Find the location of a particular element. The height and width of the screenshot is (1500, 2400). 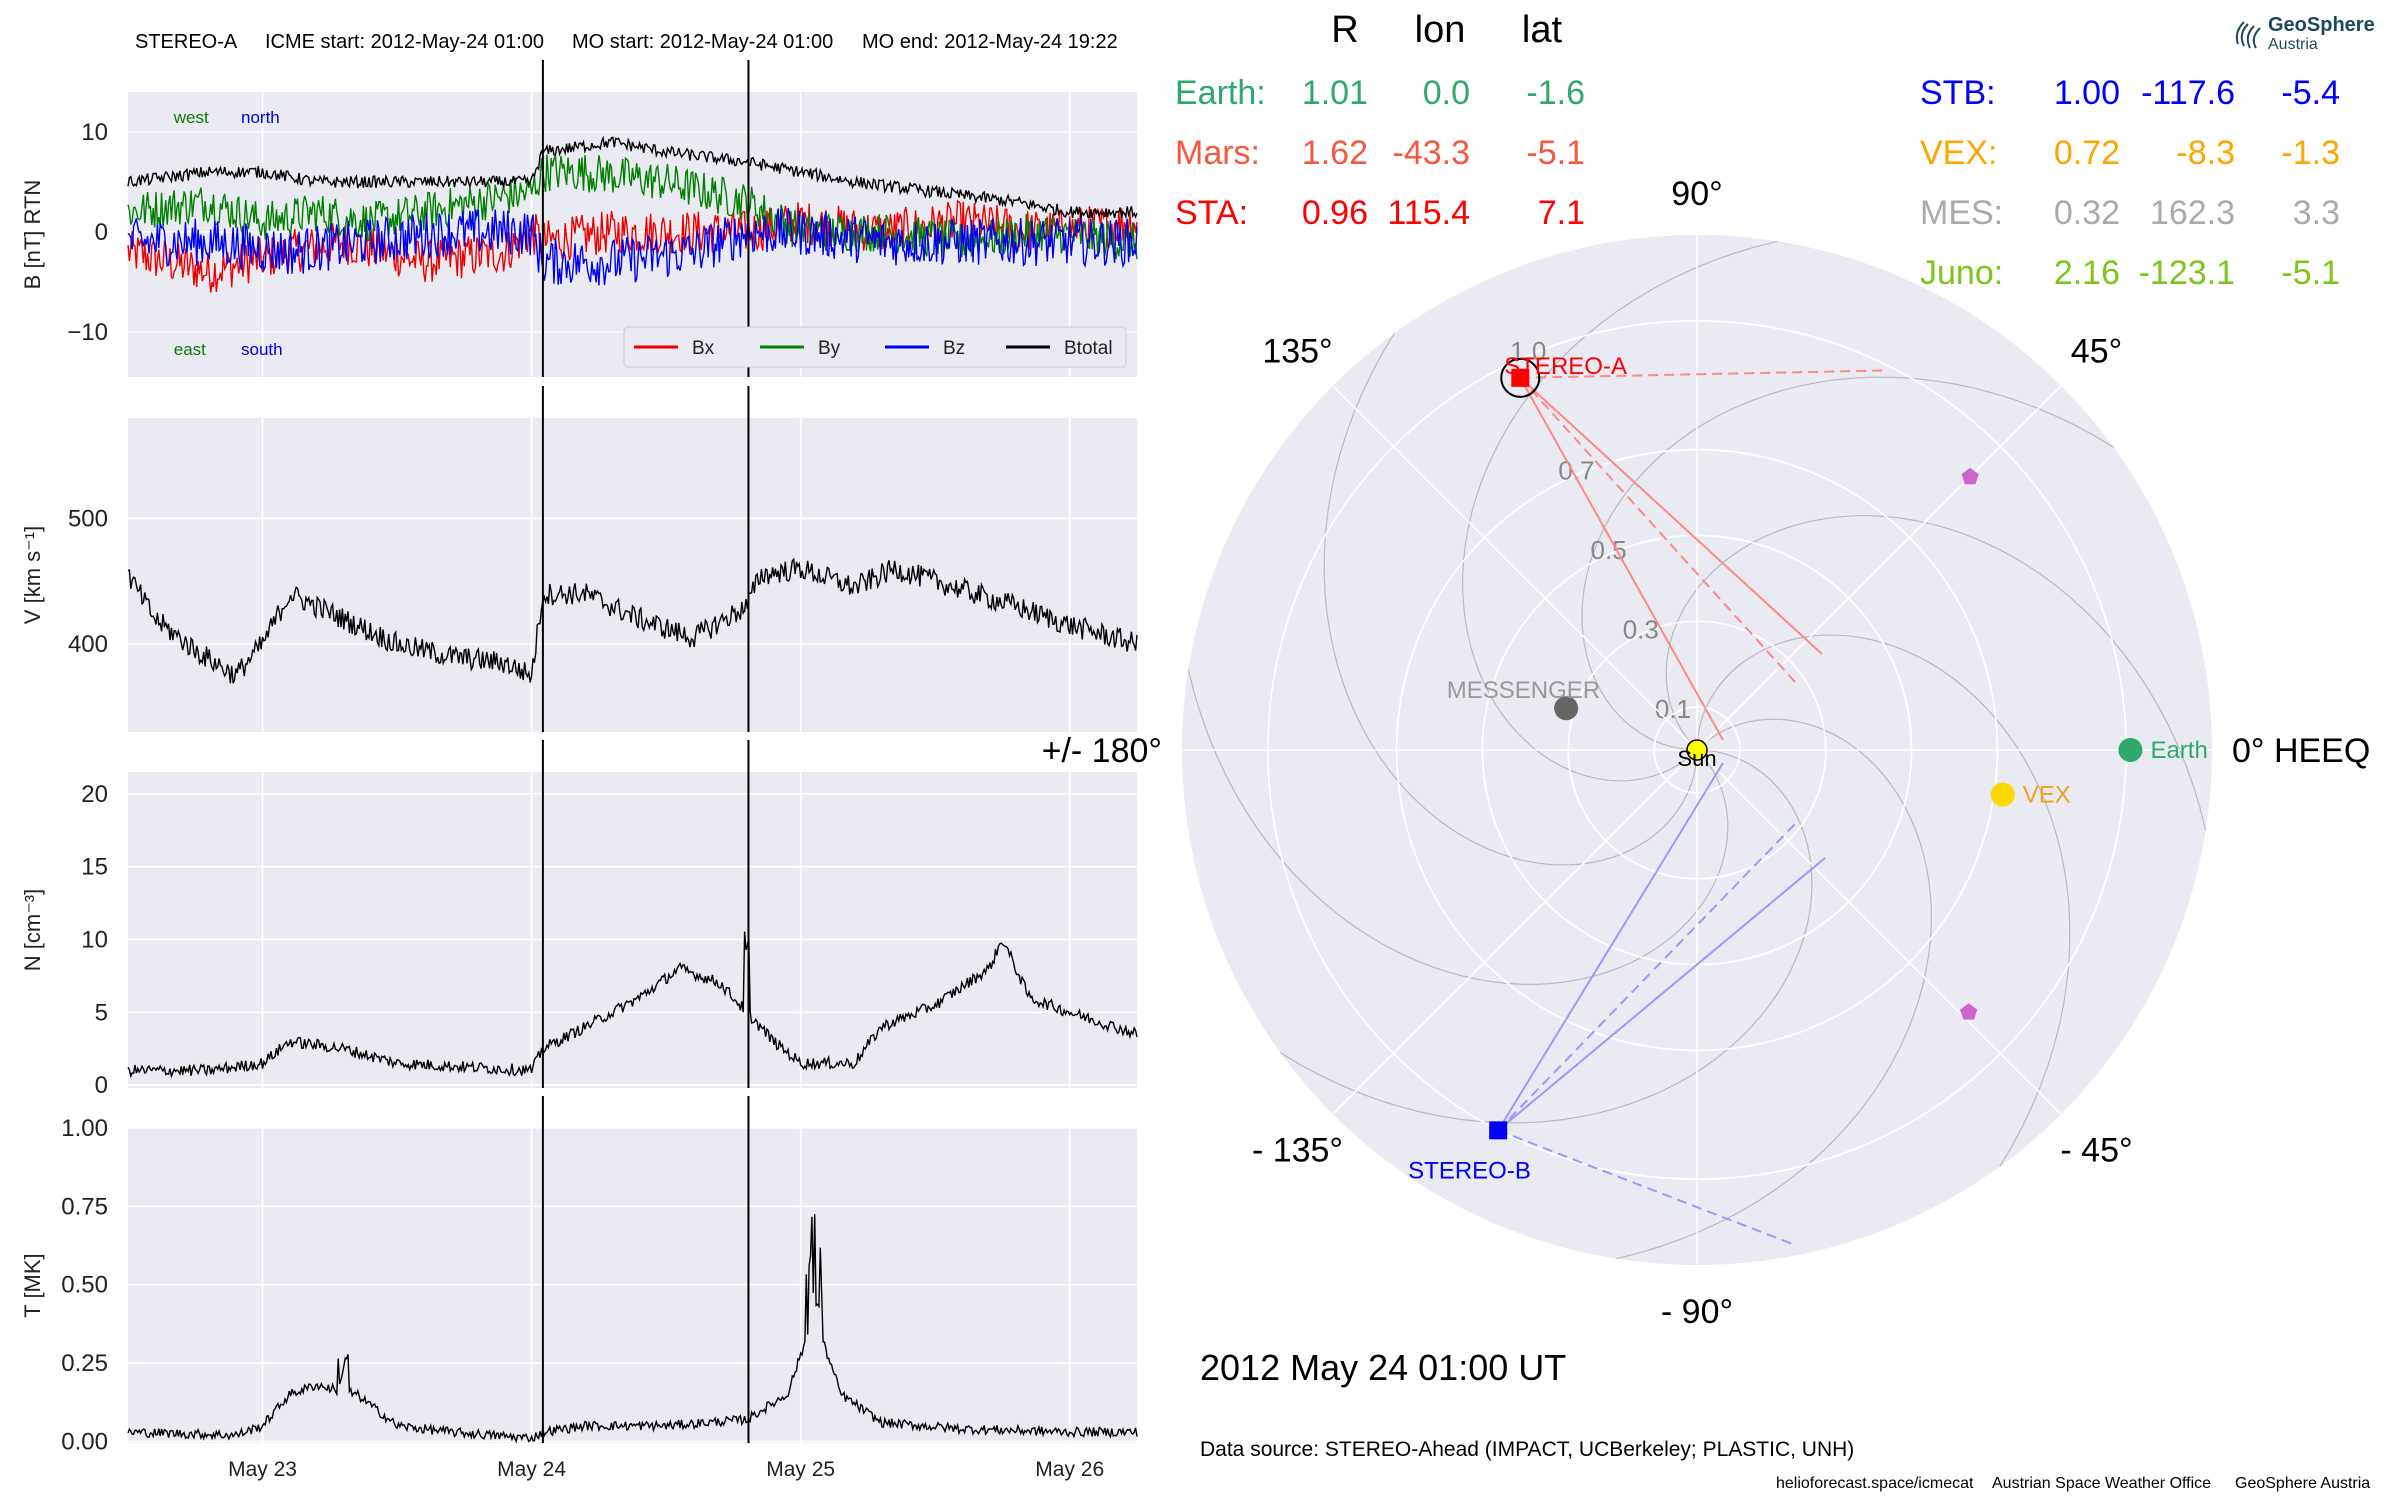

y-tick-label: 1.00 is located at coordinates (84, 1128).